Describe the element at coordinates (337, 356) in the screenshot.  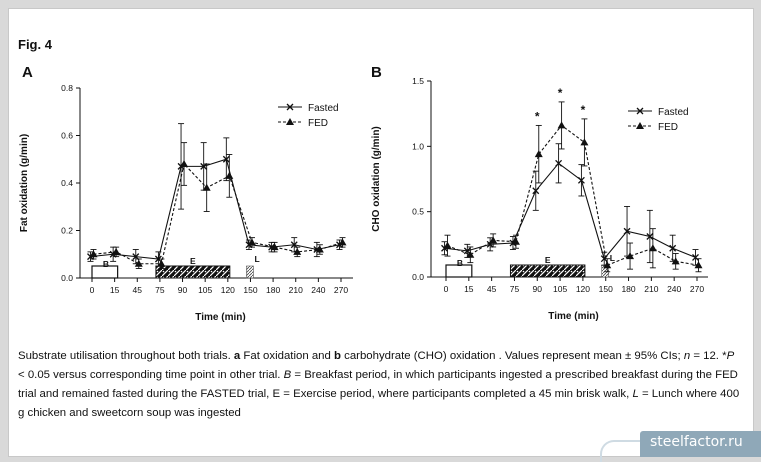
I see `caption-panel-b-ref: b` at that location.